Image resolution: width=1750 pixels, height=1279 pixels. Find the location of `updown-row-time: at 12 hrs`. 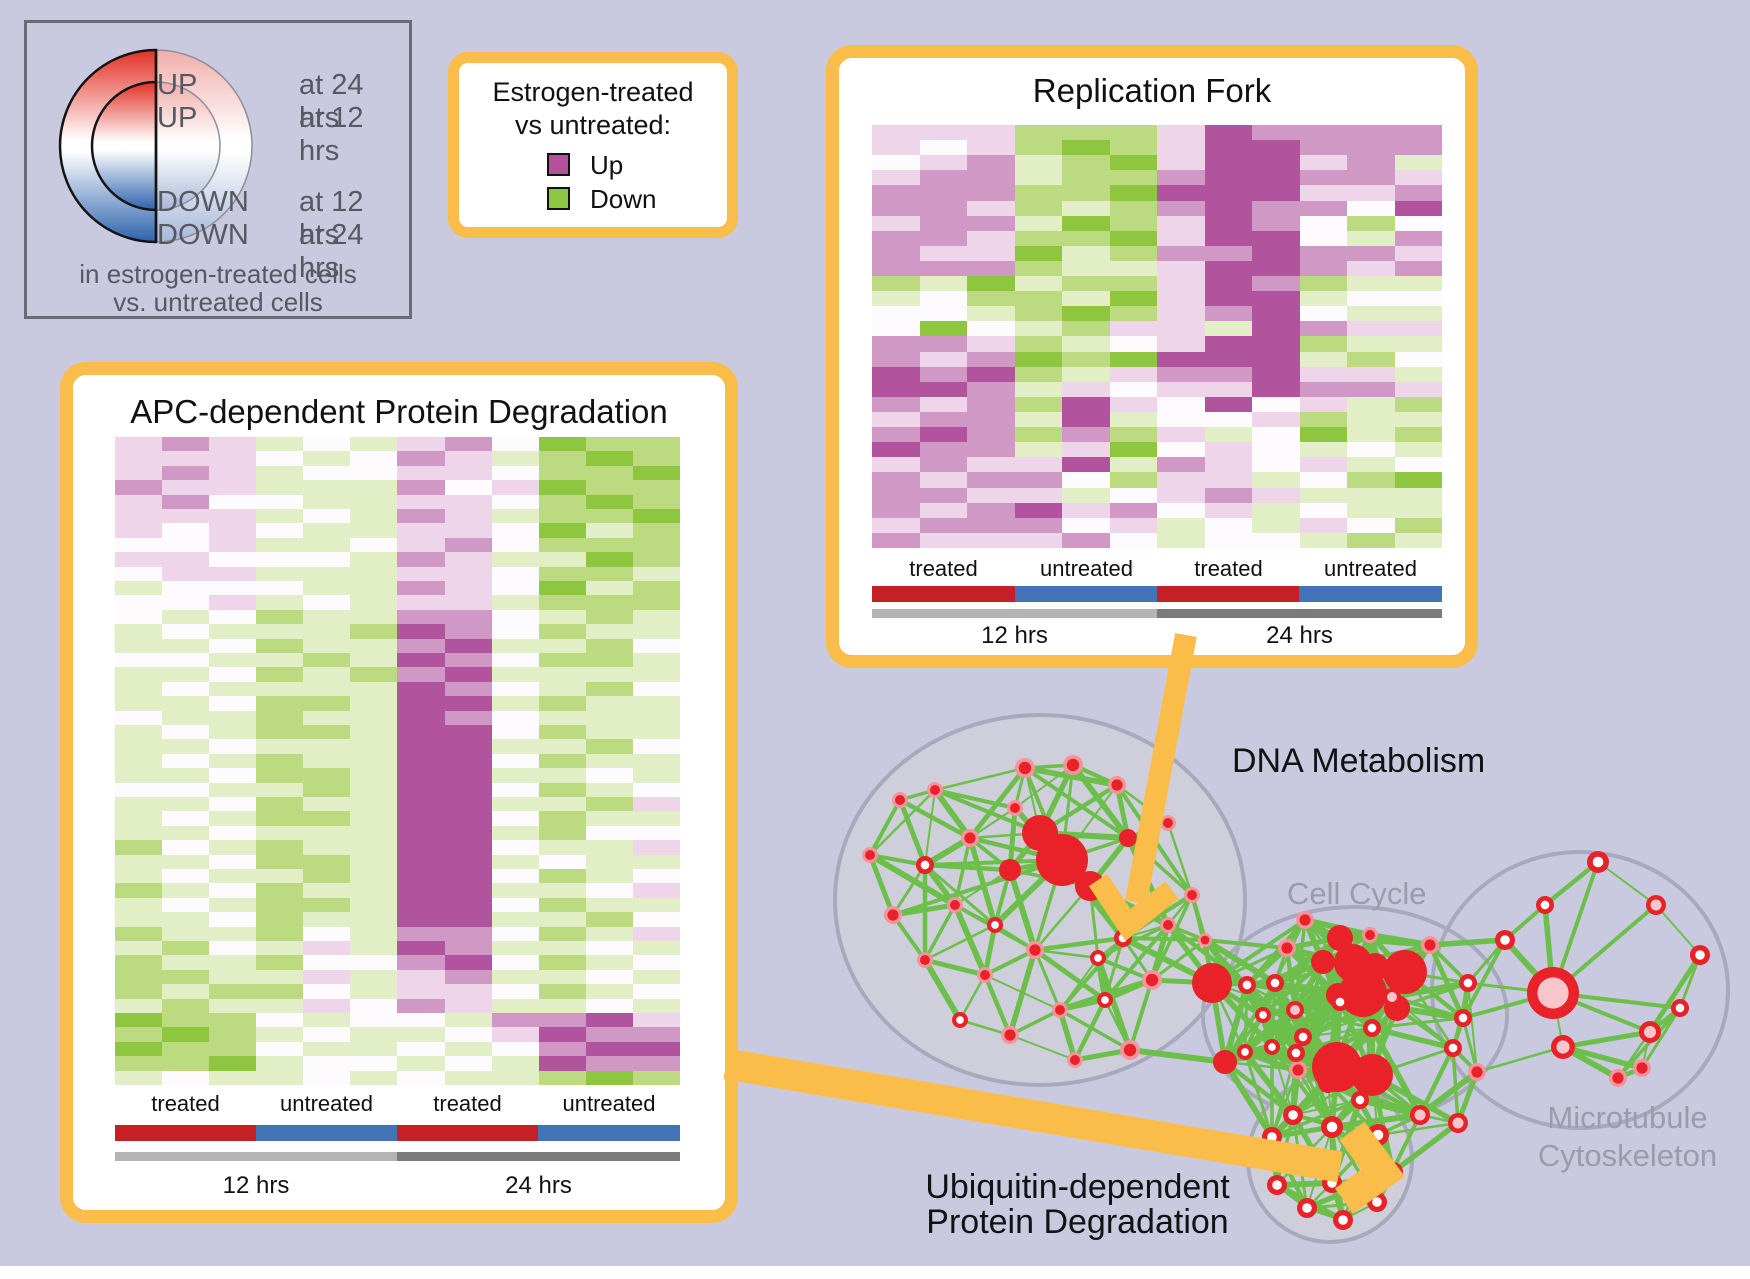

updown-row-time: at 12 hrs is located at coordinates (331, 134).